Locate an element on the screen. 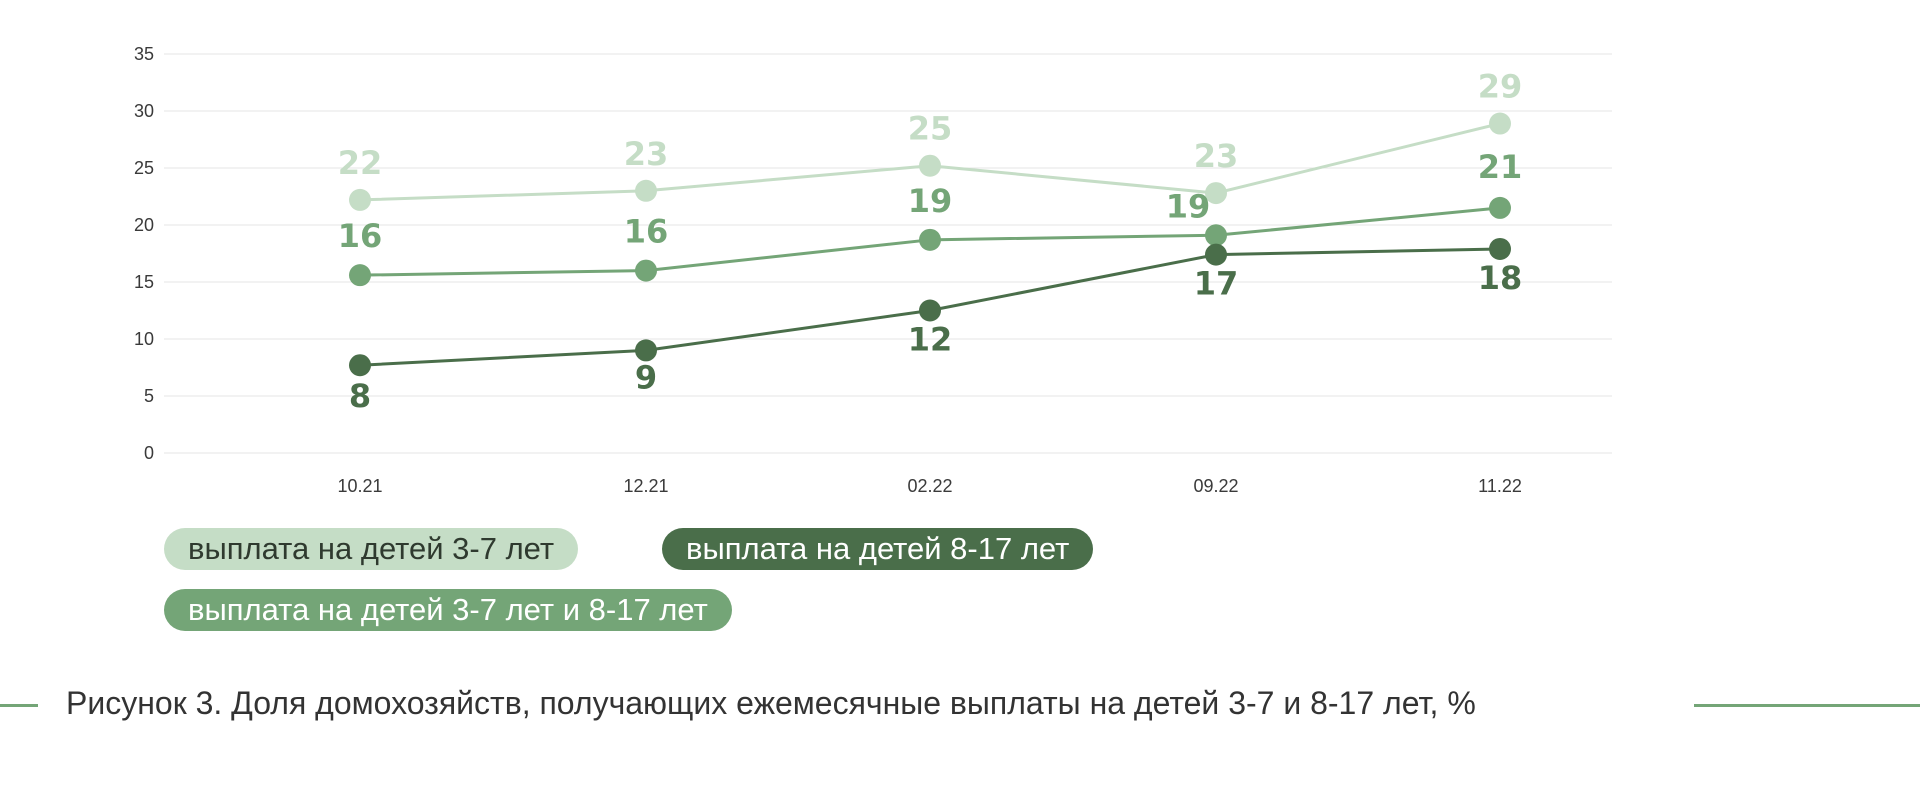 This screenshot has height=788, width=1920. x-tick-label: 02.22 is located at coordinates (929, 486).